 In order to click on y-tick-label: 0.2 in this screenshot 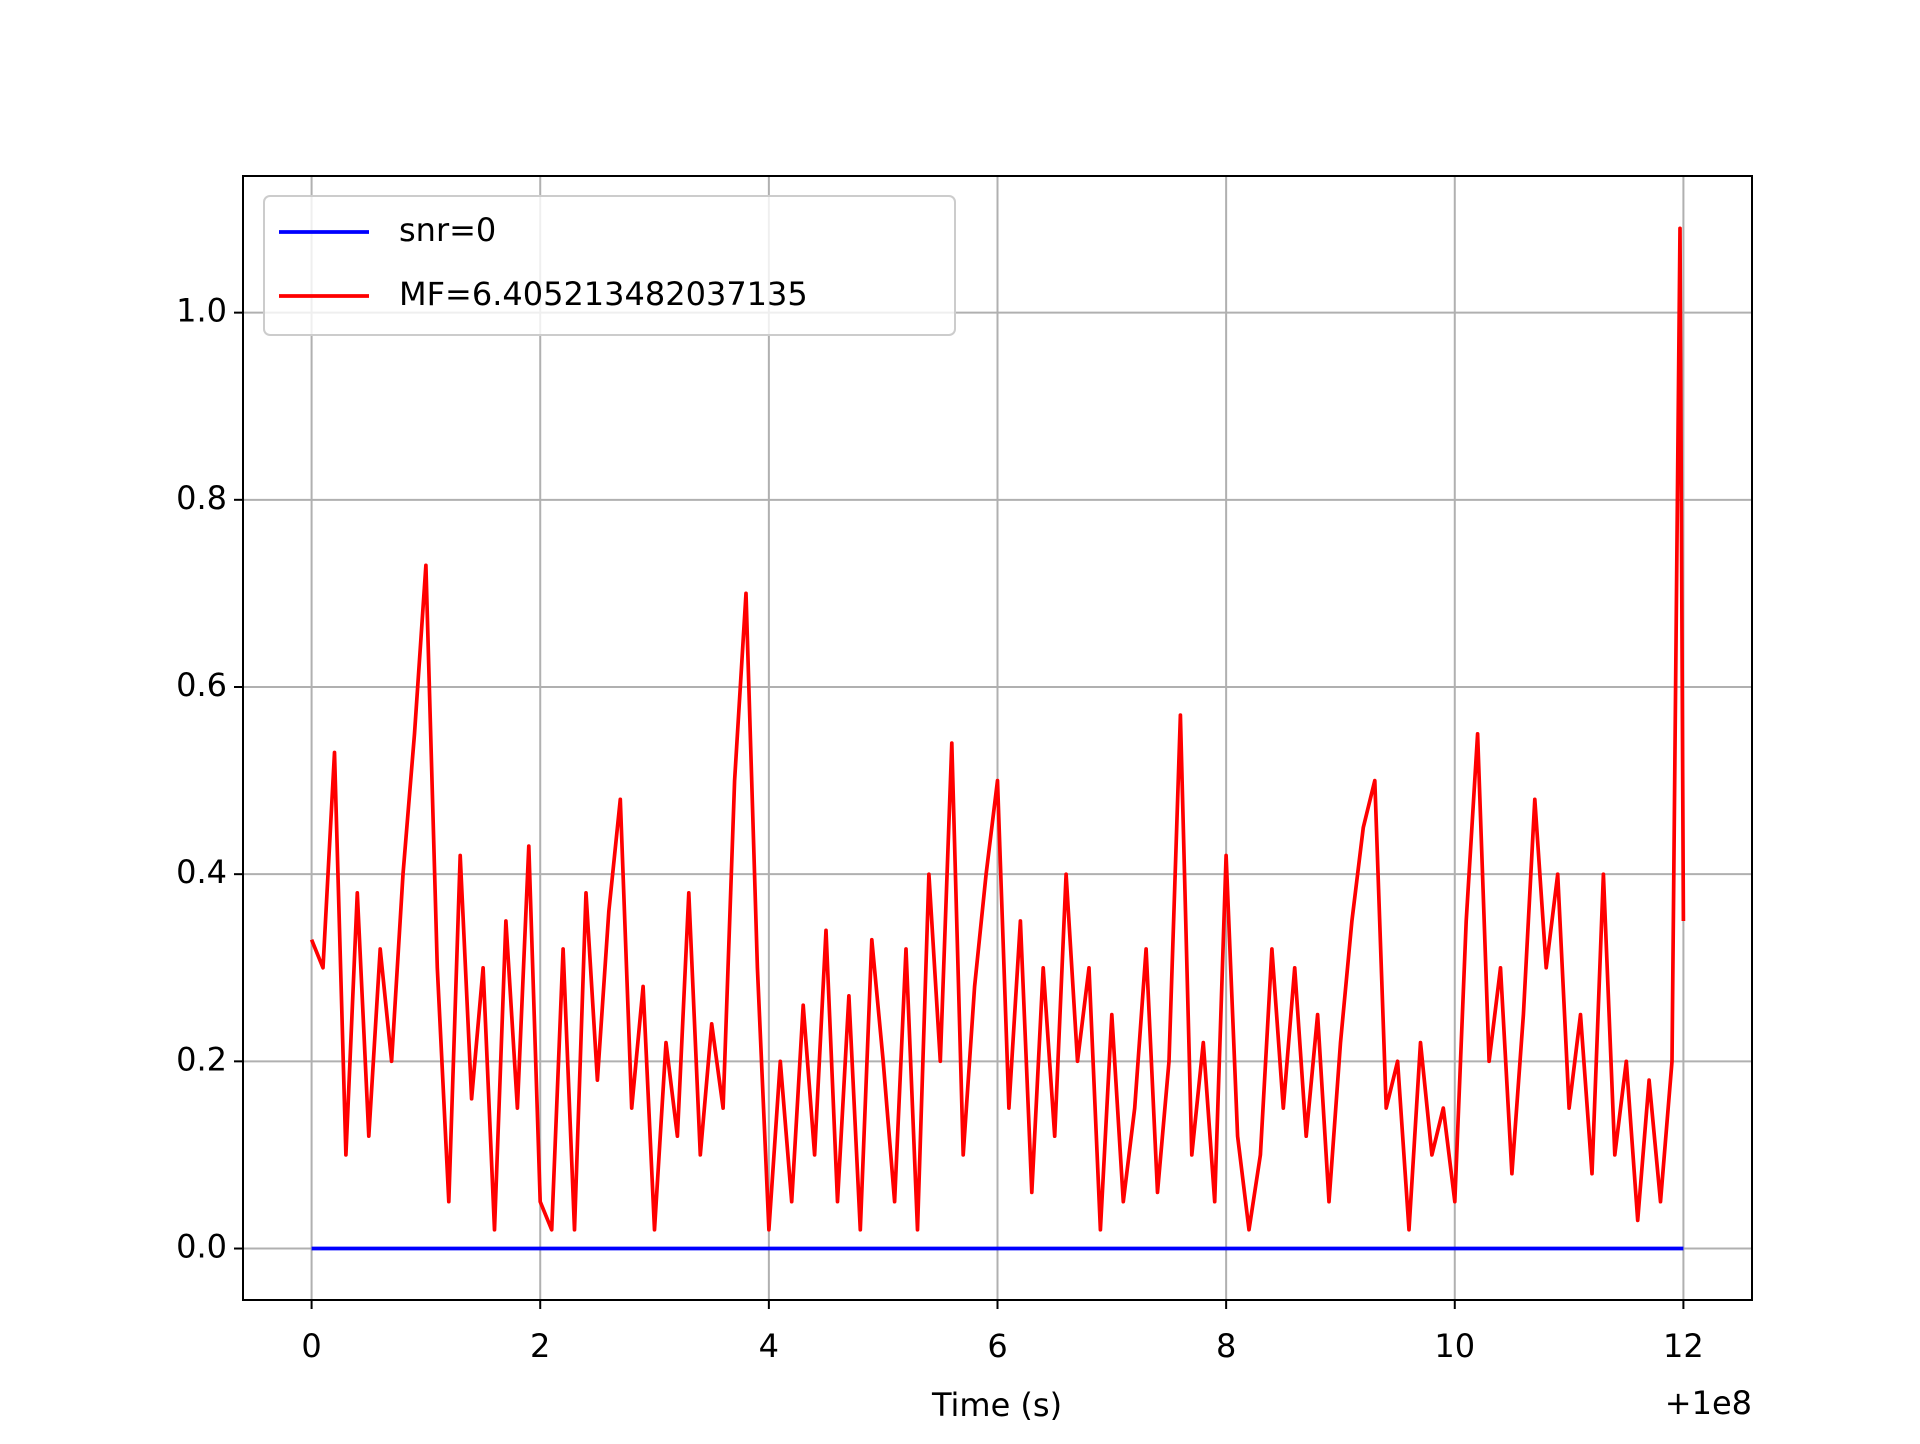, I will do `click(201, 1059)`.